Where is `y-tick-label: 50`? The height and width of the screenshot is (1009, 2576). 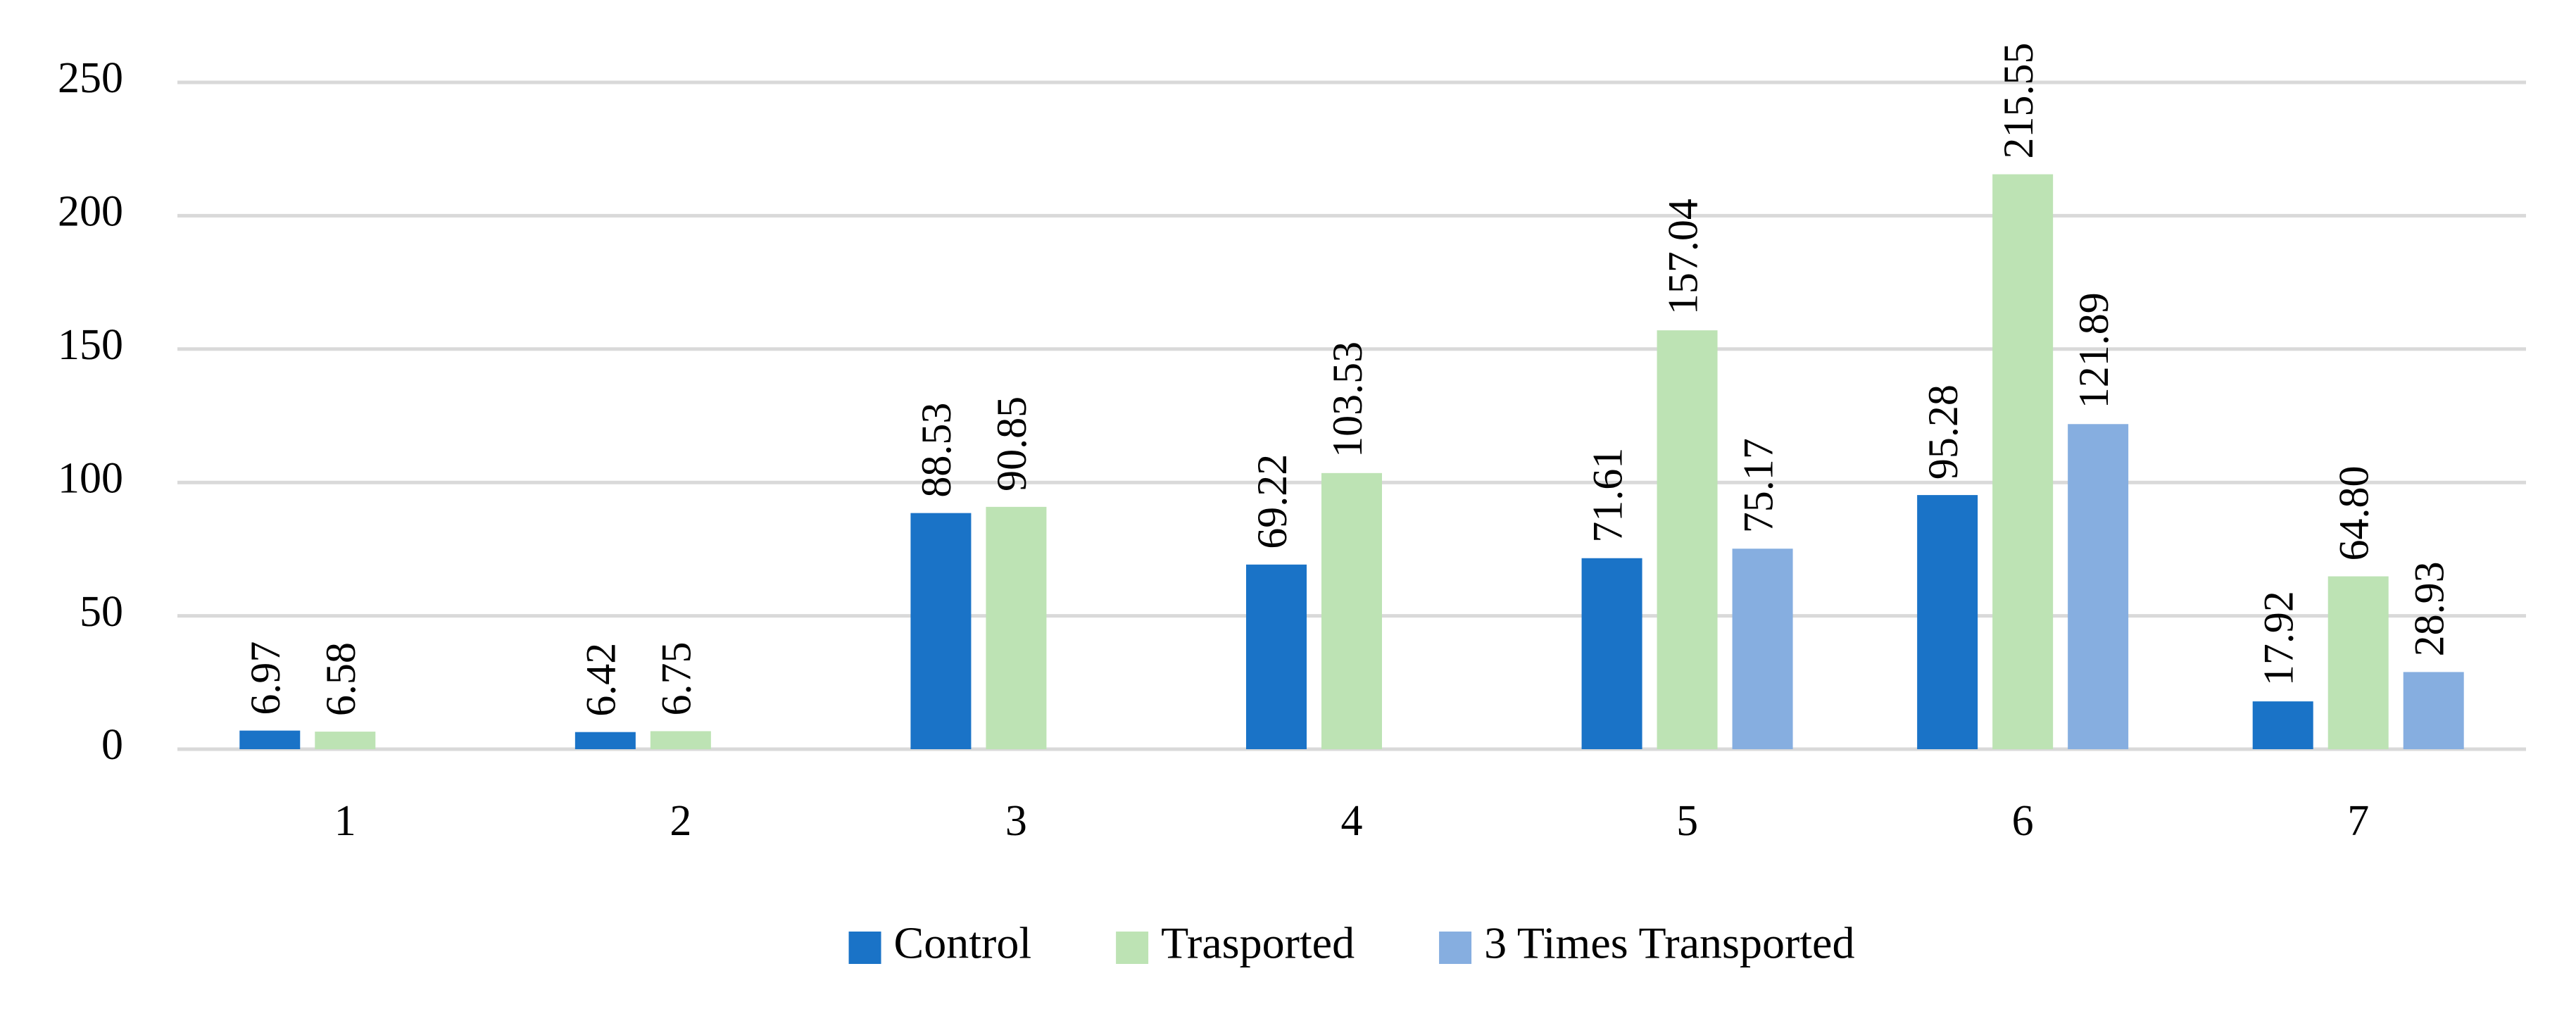
y-tick-label: 50 is located at coordinates (102, 612).